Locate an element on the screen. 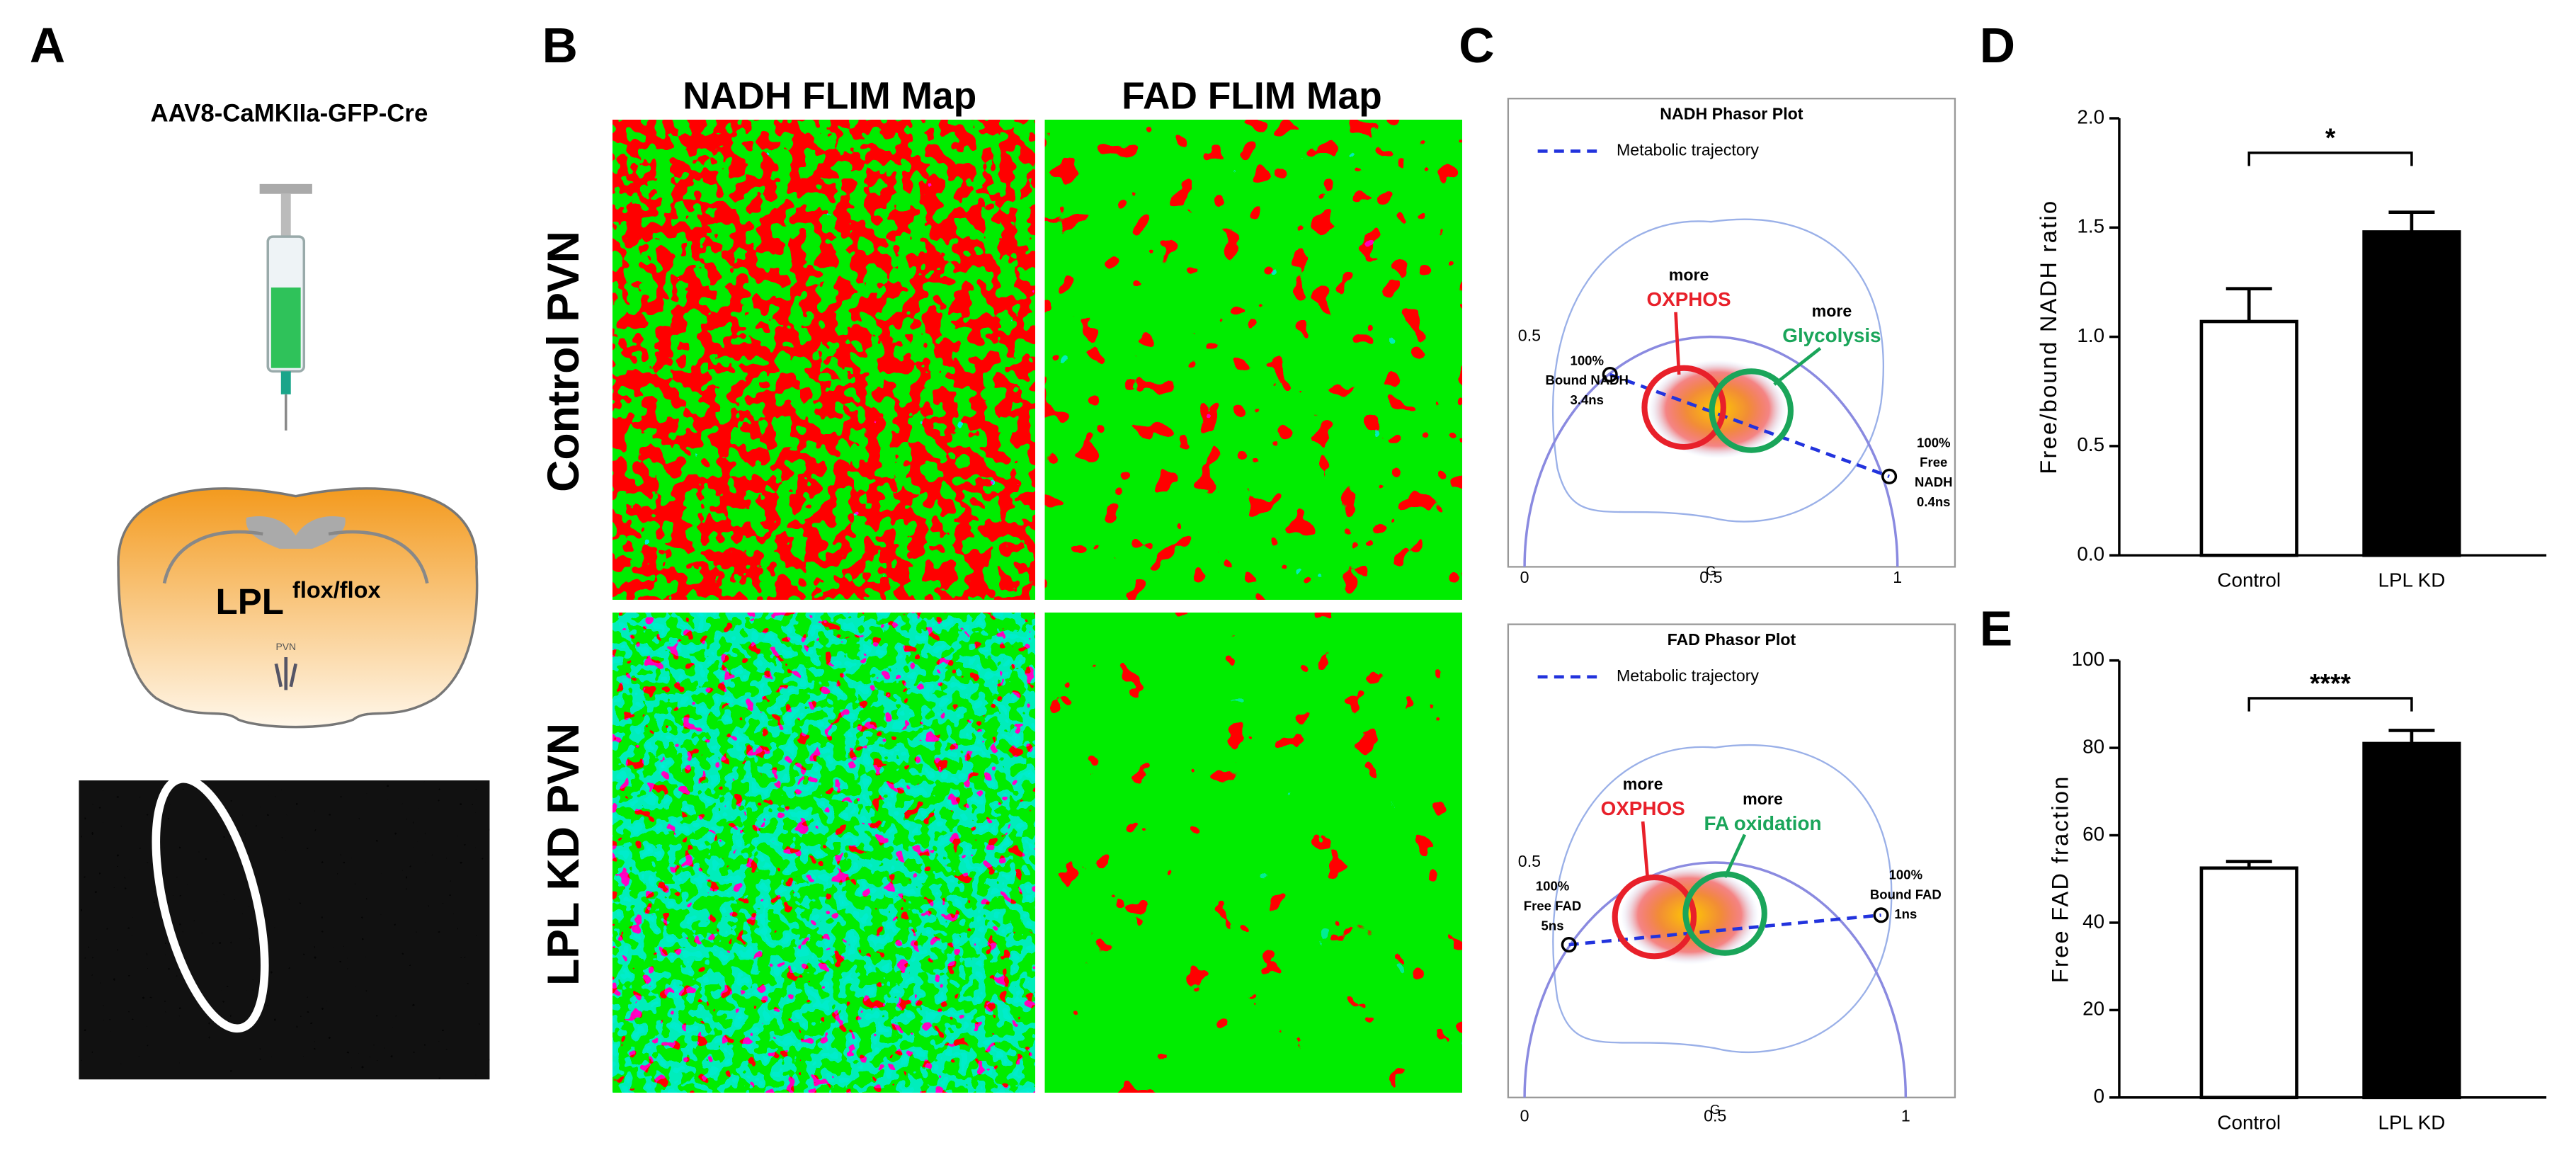 Image resolution: width=2576 pixels, height=1155 pixels. y-tick-label: 0 is located at coordinates (2099, 1096).